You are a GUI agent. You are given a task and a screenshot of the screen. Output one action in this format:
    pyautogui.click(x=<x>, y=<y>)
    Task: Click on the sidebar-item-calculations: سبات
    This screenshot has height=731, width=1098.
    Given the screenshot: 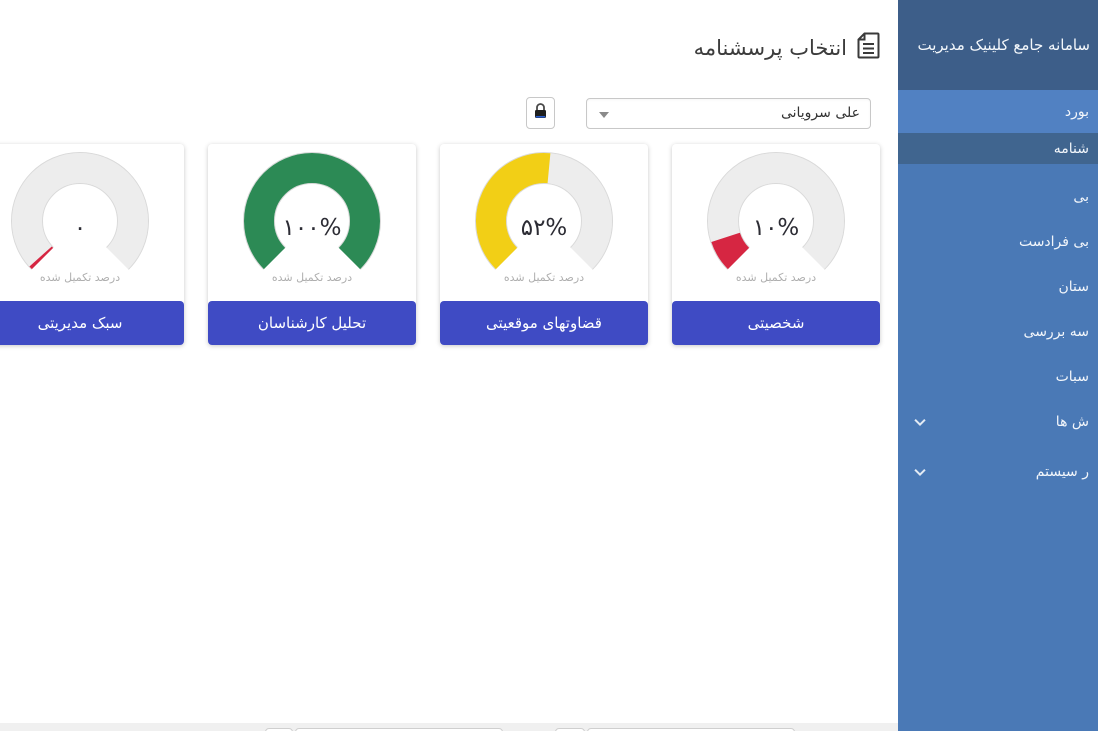 What is the action you would take?
    pyautogui.click(x=1072, y=376)
    